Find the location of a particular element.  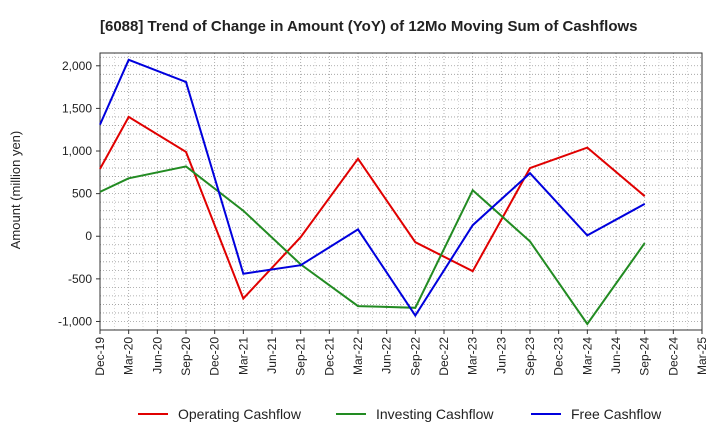

x-tick-label: Sep-20 is located at coordinates (186, 356).